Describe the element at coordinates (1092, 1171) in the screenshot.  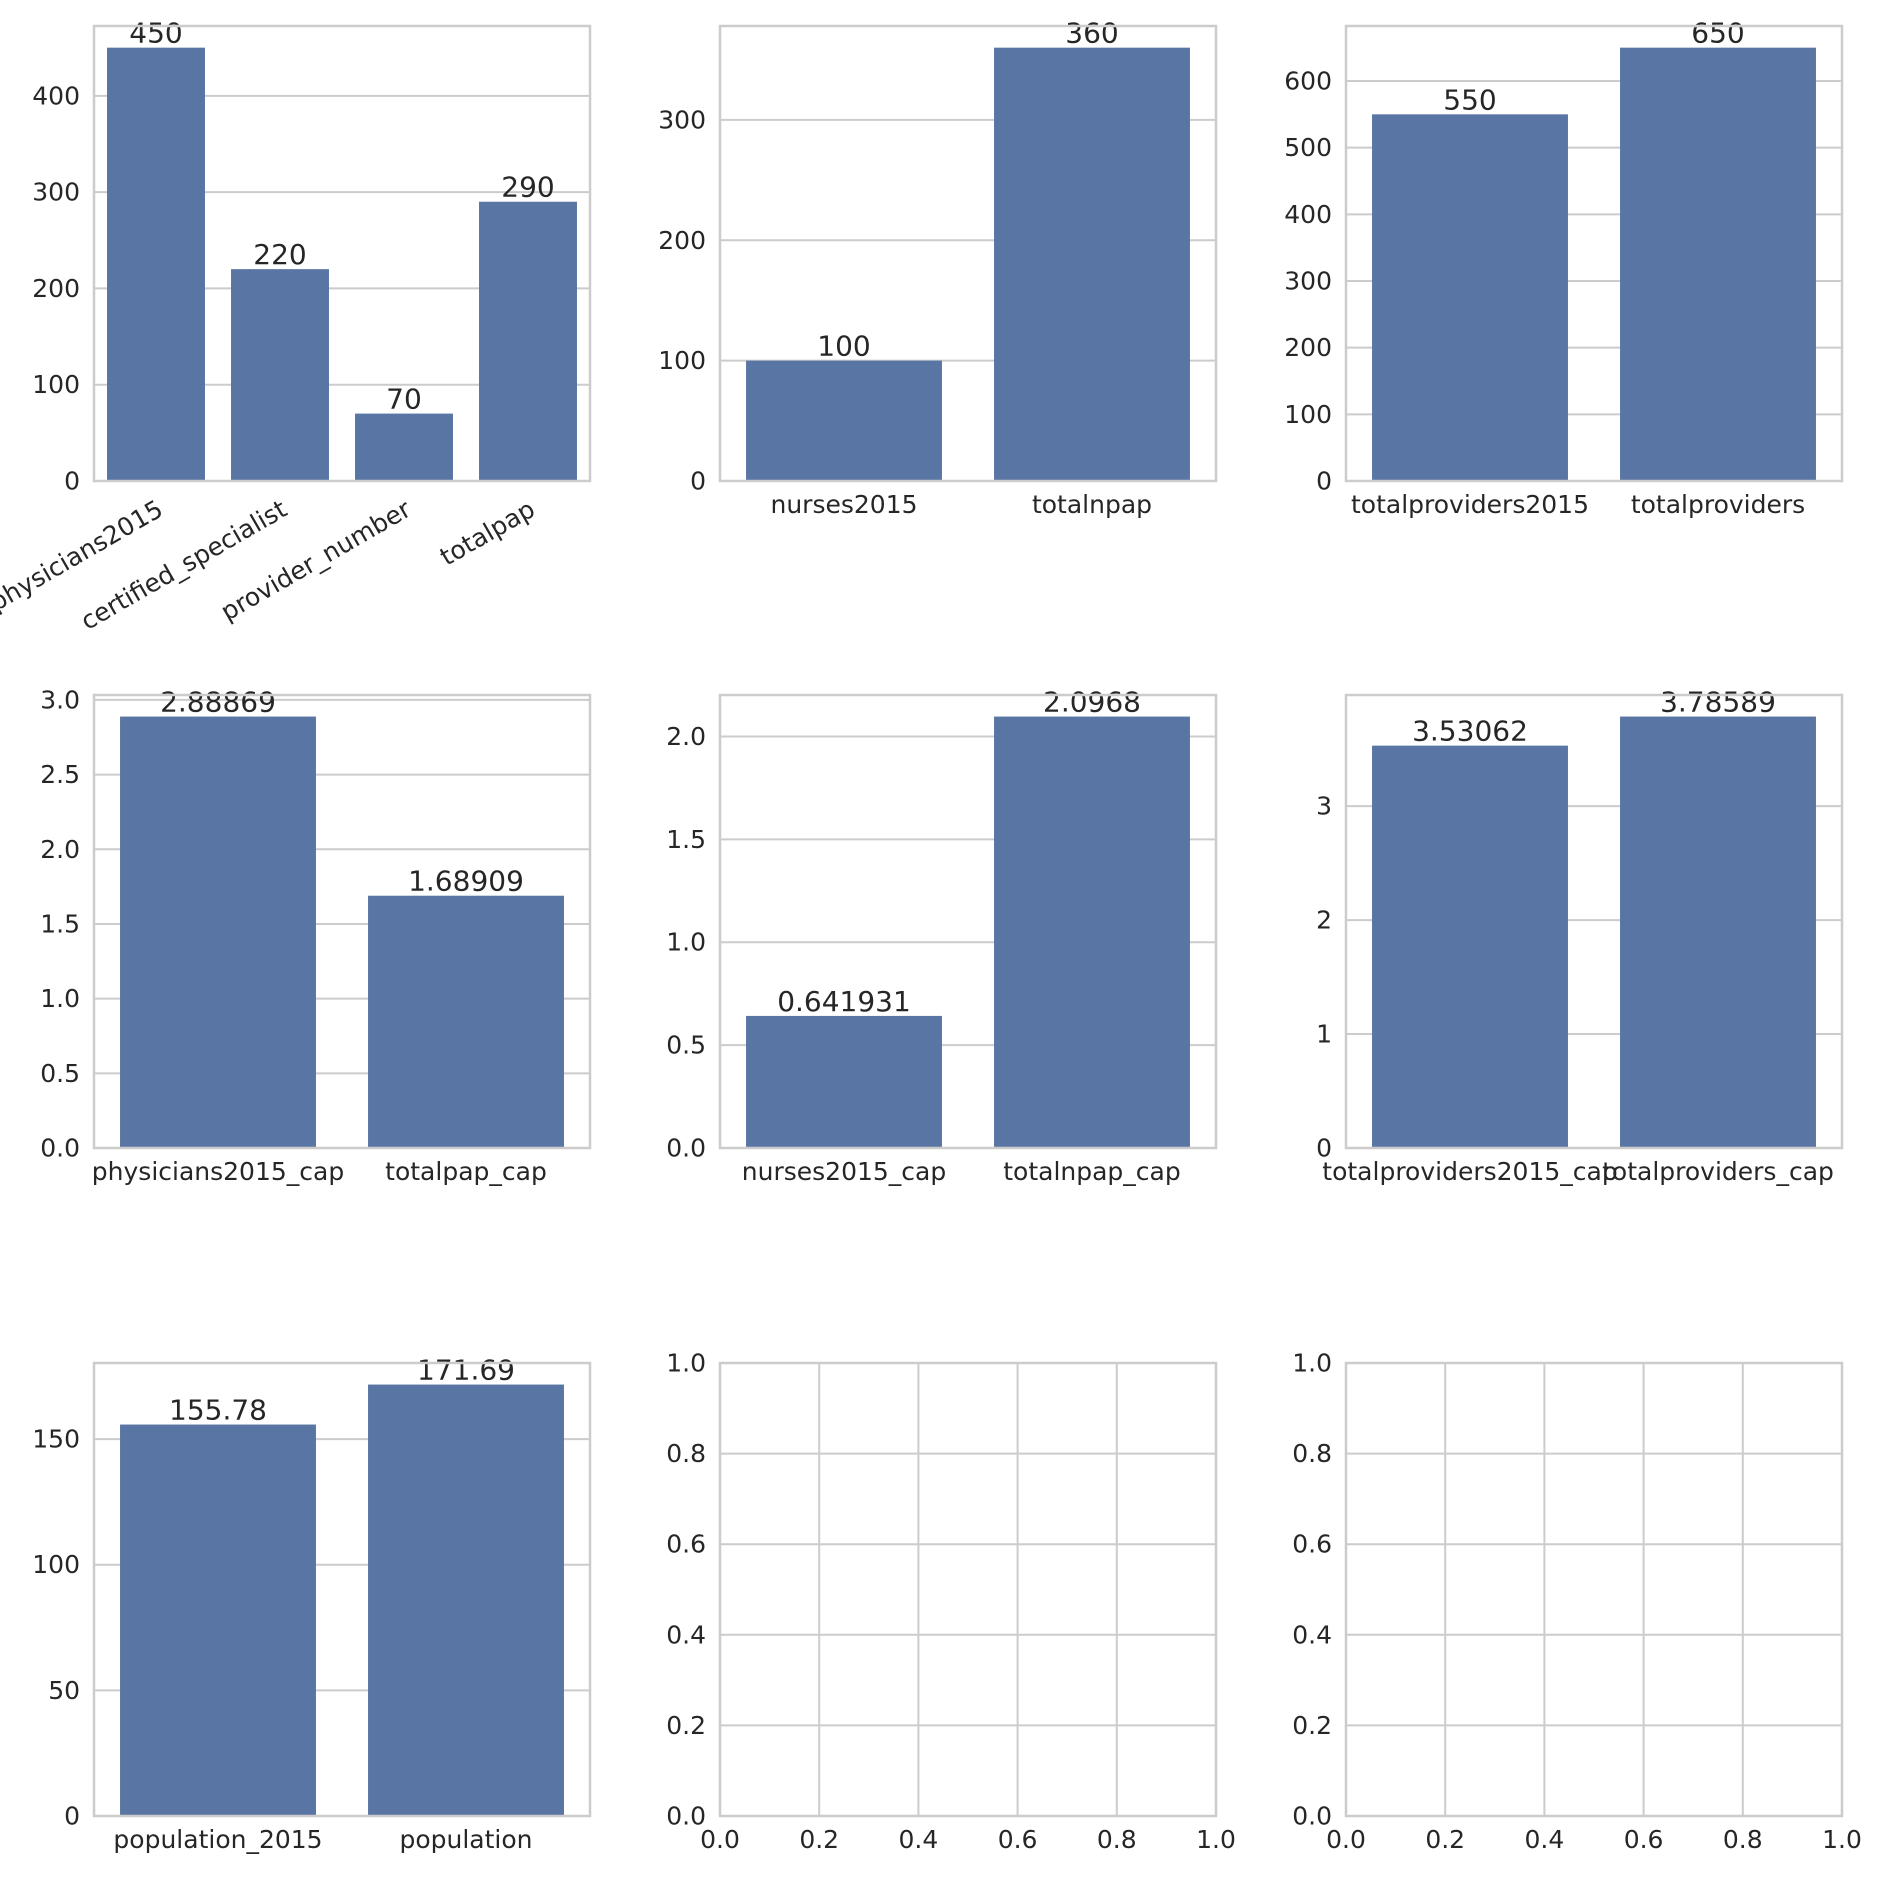
I see `x-category-label: totalnpap_cap` at that location.